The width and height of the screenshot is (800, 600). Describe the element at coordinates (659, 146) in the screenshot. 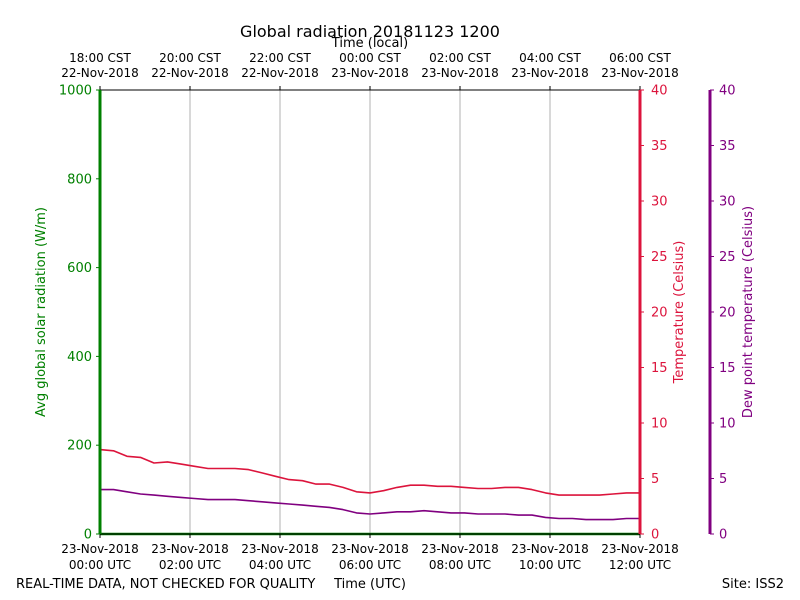

I see `temperature-tick-label: 35` at that location.